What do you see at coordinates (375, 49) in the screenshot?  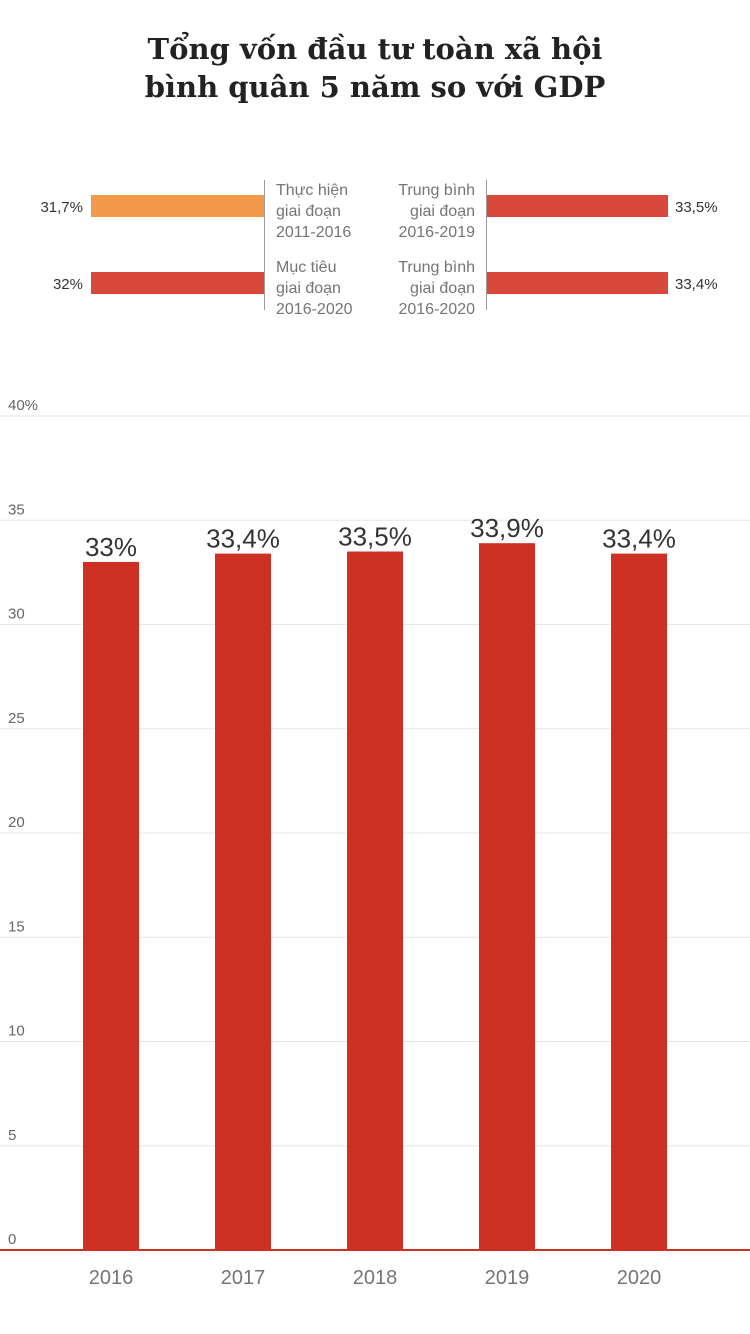 I see `chart-title-line-1: Tổng vốn đầu tư toàn xã hội` at bounding box center [375, 49].